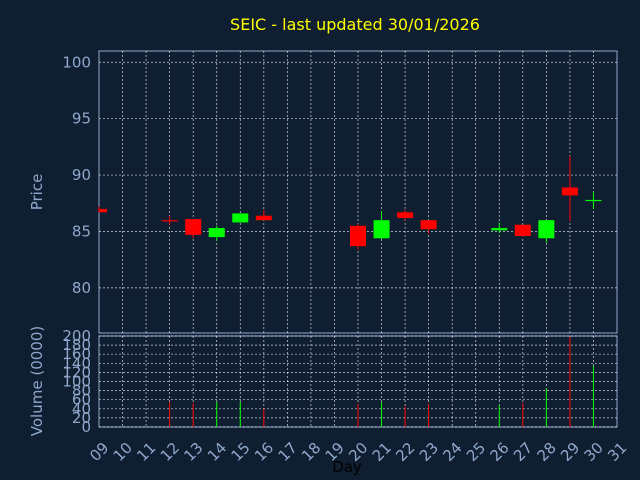 Image resolution: width=640 pixels, height=480 pixels. Describe the element at coordinates (547, 452) in the screenshot. I see `x-tick-label: 28` at that location.